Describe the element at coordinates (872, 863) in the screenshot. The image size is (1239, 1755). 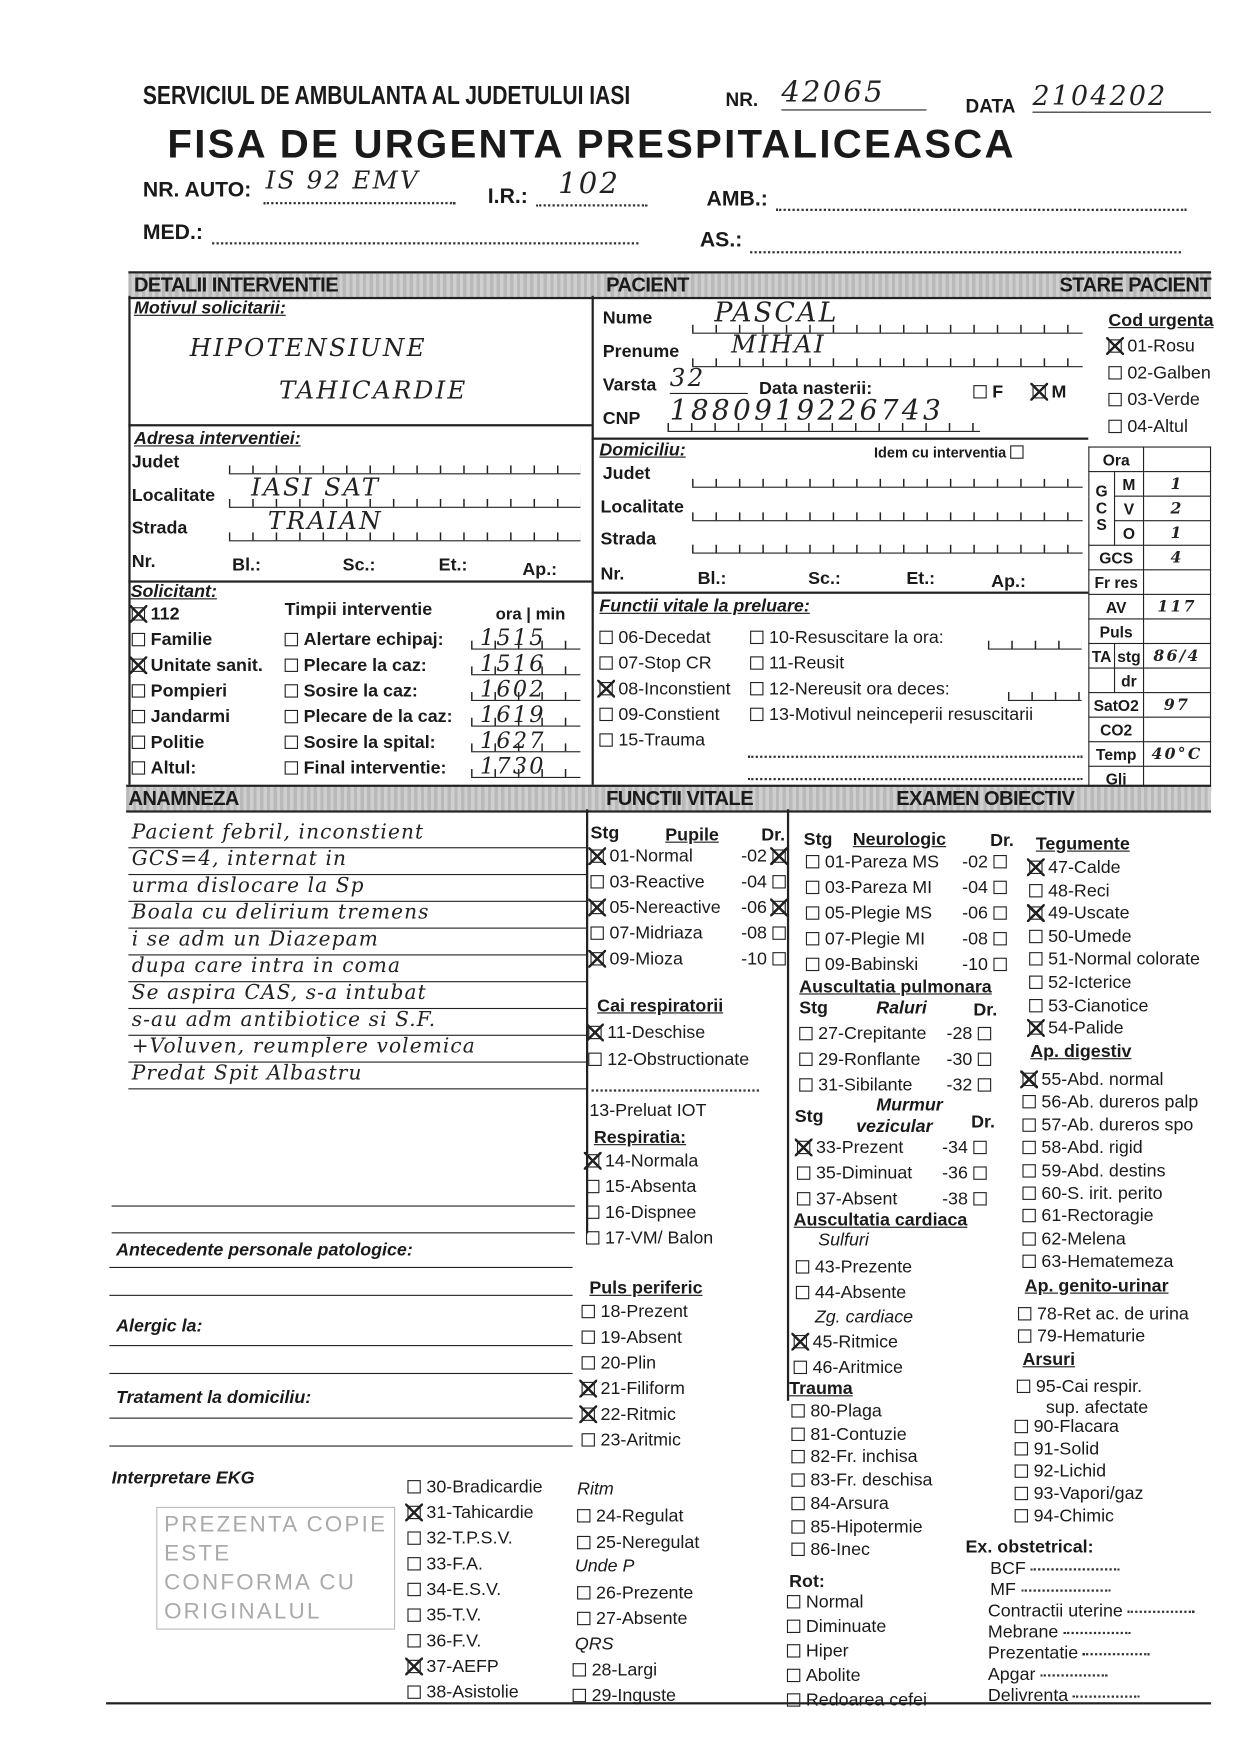
I see `neuro-item: 01-Pareza MS` at that location.